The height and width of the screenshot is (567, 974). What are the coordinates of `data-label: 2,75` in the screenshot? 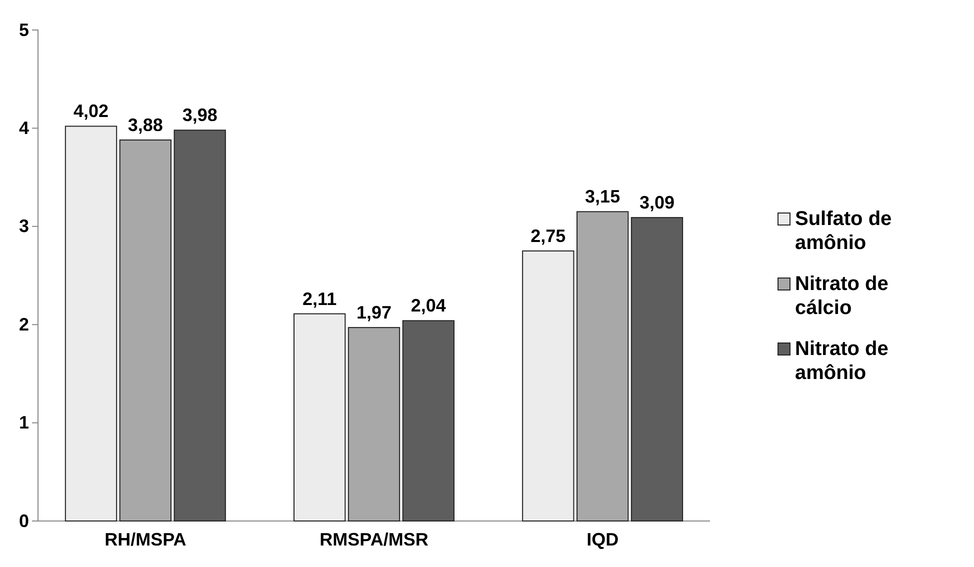 It's located at (548, 236).